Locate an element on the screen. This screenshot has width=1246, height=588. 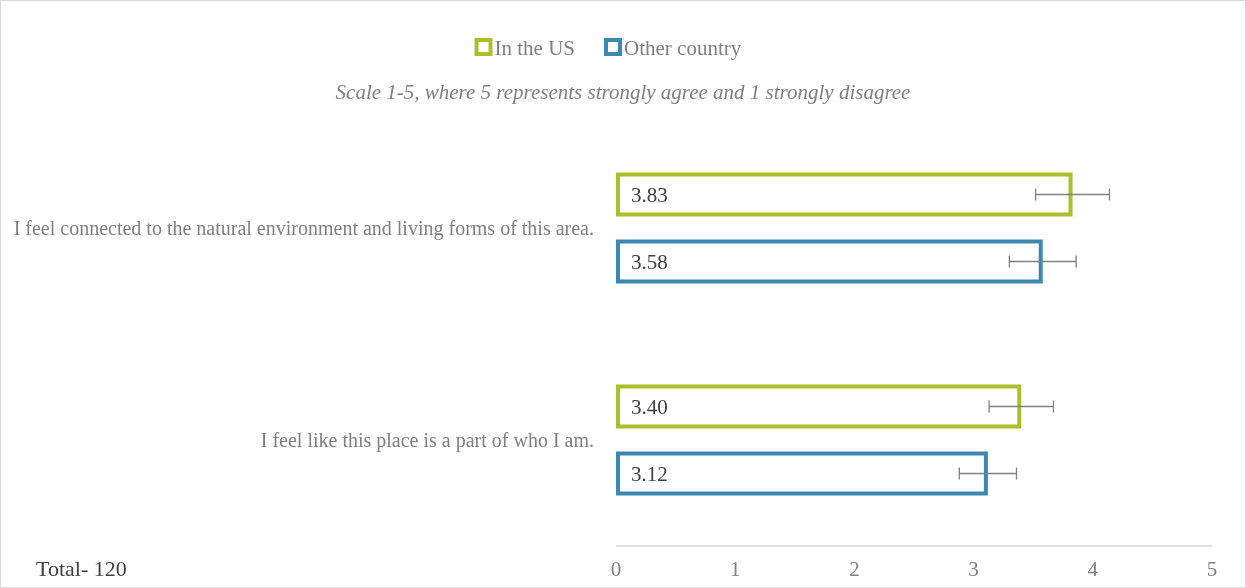
legend-label: Other country is located at coordinates (683, 48).